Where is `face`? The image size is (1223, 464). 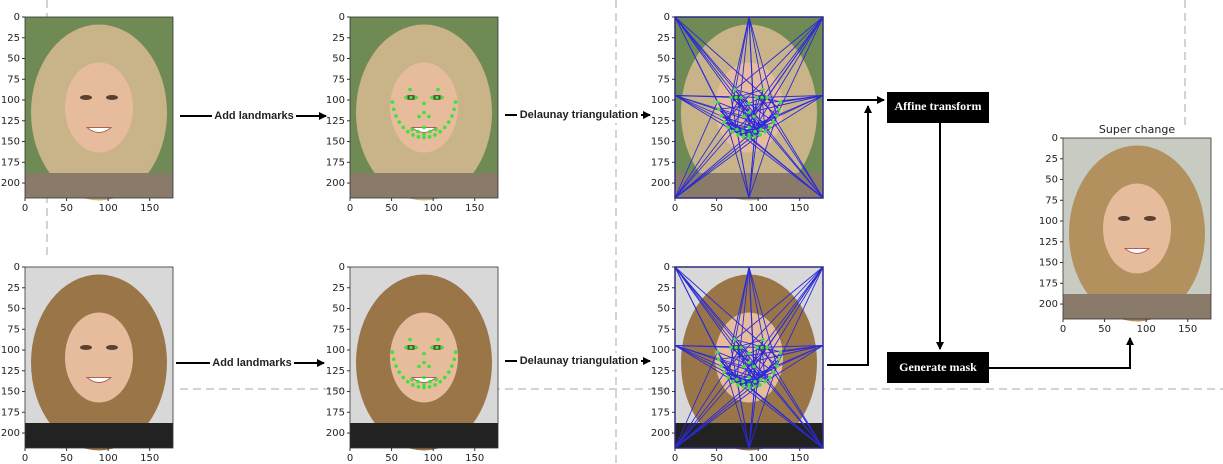 face is located at coordinates (99, 357).